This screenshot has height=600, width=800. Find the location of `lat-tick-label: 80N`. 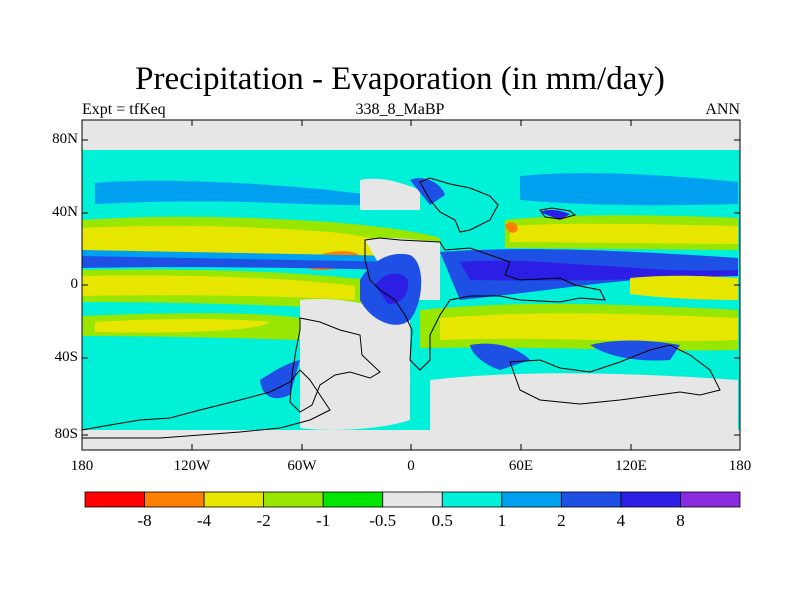

lat-tick-label: 80N is located at coordinates (65, 139).